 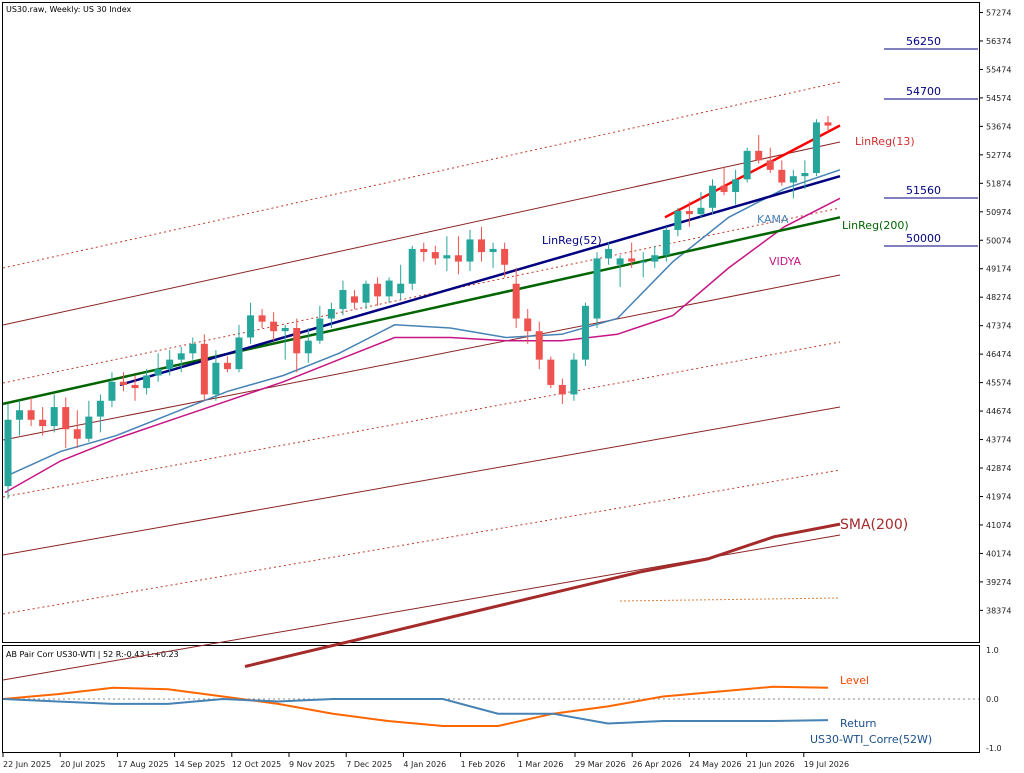 I want to click on linreg13-line, so click(x=752, y=171).